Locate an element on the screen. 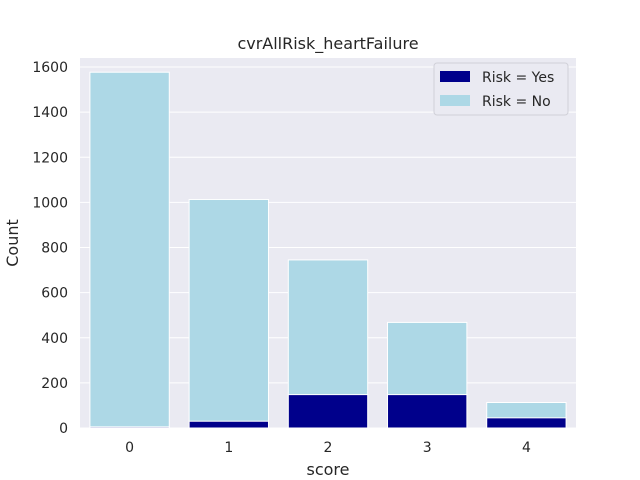  x-tick-label: 2 is located at coordinates (328, 448).